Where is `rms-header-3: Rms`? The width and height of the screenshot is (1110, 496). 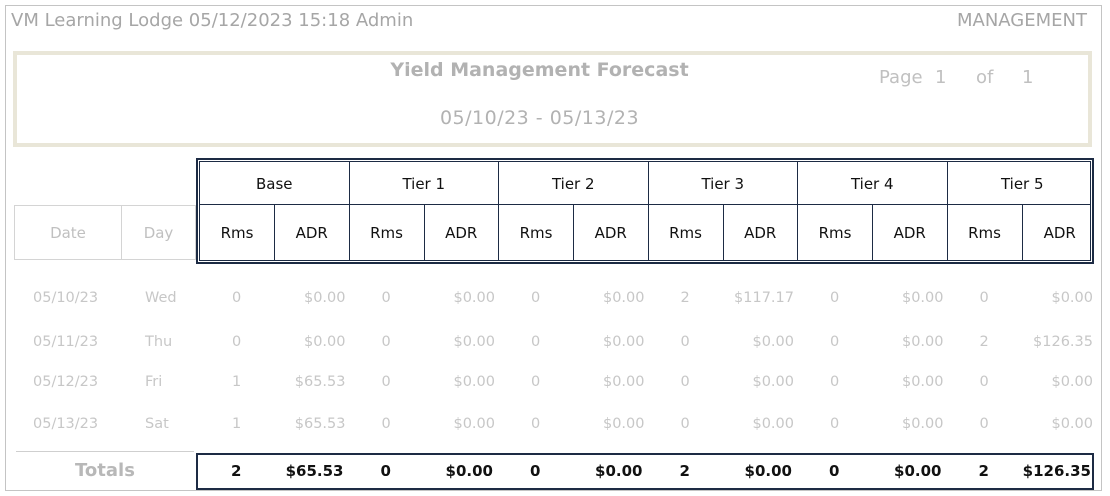 rms-header-3: Rms is located at coordinates (686, 232).